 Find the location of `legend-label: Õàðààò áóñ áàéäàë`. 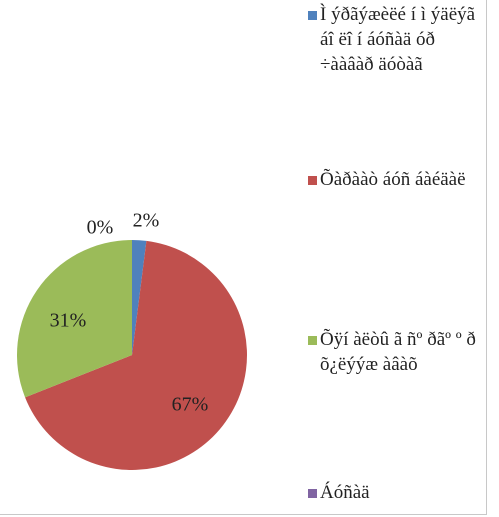

legend-label: Õàðààò áóñ áàéäàë is located at coordinates (393, 179).